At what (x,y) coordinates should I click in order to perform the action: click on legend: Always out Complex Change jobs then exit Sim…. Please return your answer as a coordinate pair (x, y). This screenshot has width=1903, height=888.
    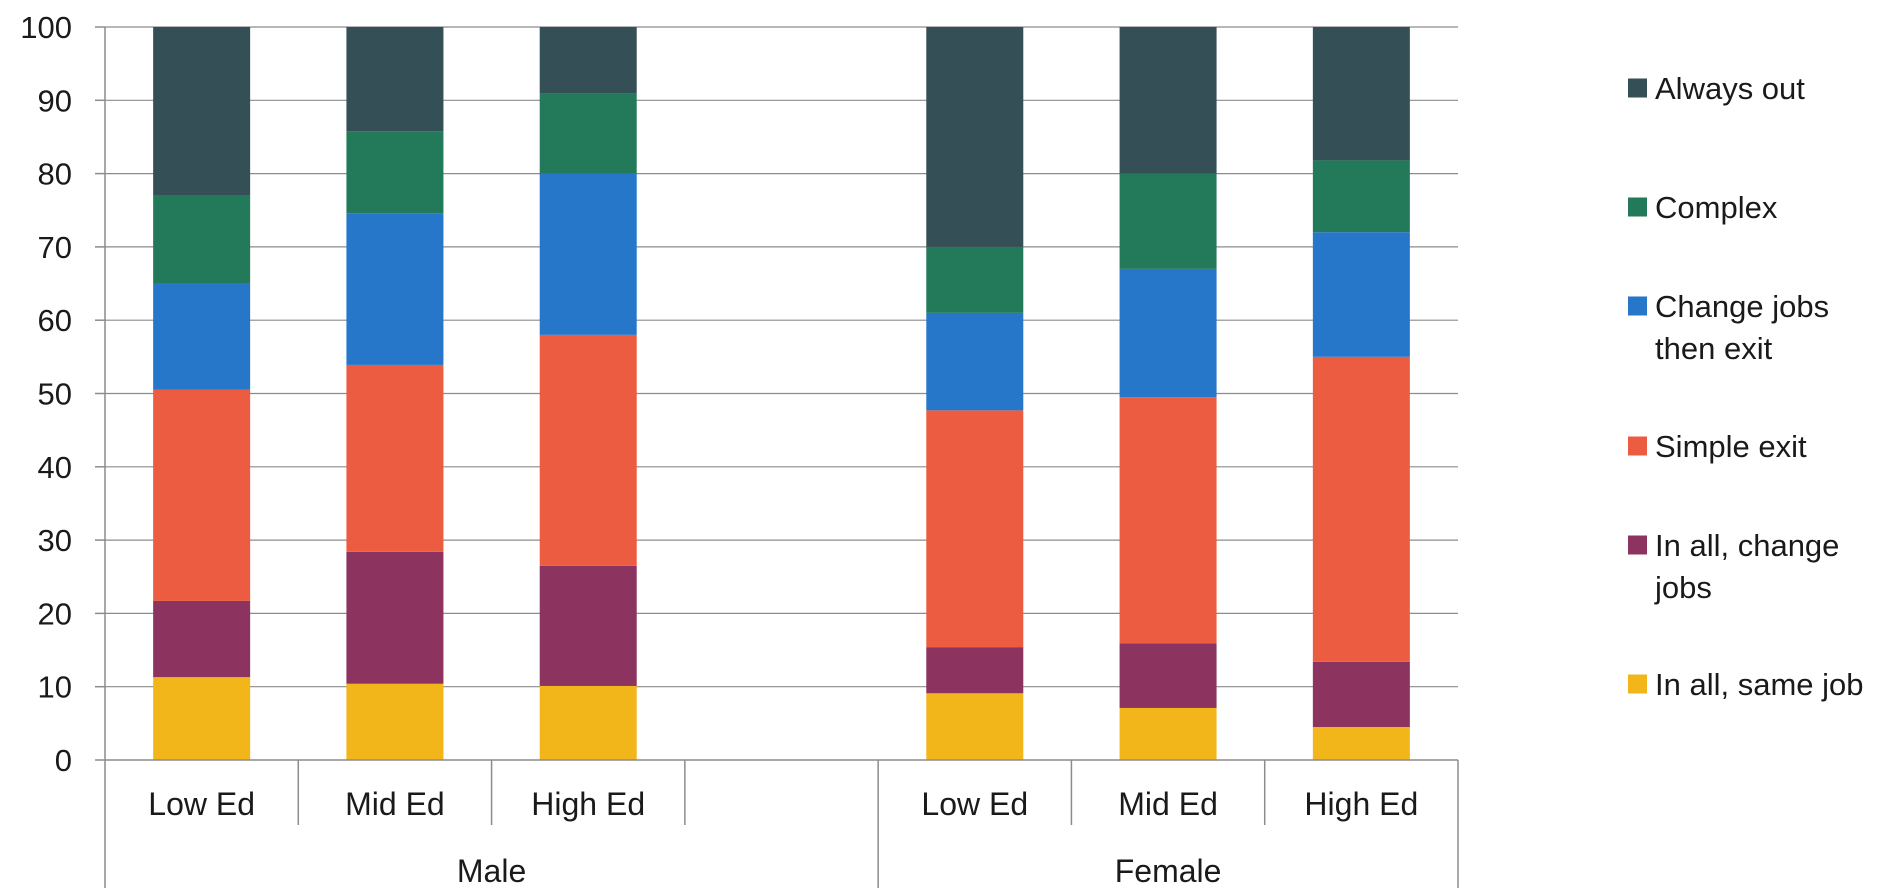
    Looking at the image, I should click on (1746, 386).